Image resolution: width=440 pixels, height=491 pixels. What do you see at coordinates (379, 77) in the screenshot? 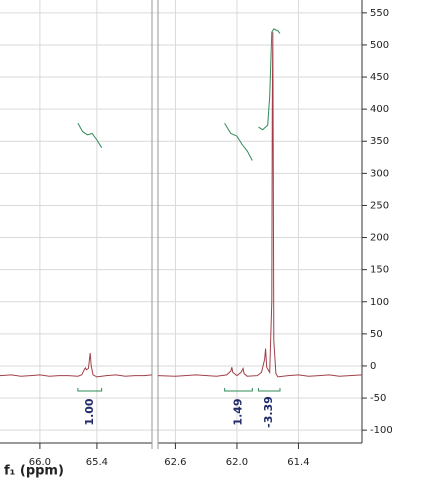
I see `y-tick-label: 450` at bounding box center [379, 77].